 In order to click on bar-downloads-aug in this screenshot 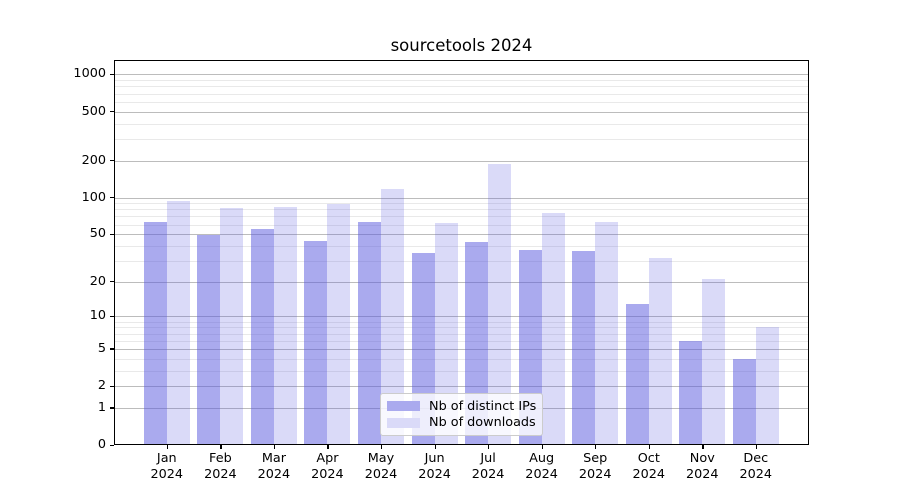, I will do `click(553, 328)`.